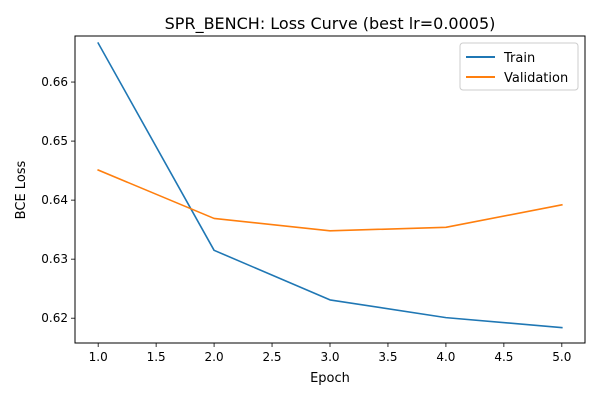  I want to click on legend: Train Validation, so click(519, 66).